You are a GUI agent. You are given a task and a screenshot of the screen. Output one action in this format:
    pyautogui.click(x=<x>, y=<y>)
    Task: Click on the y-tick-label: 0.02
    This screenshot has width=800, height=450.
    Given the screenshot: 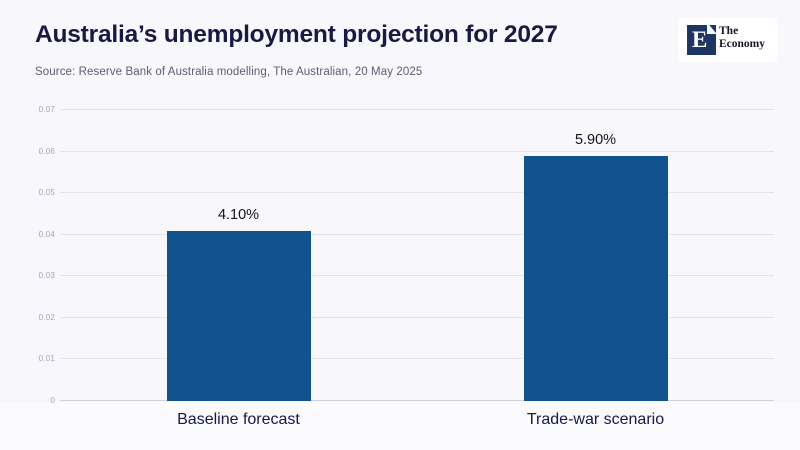 What is the action you would take?
    pyautogui.click(x=46, y=317)
    